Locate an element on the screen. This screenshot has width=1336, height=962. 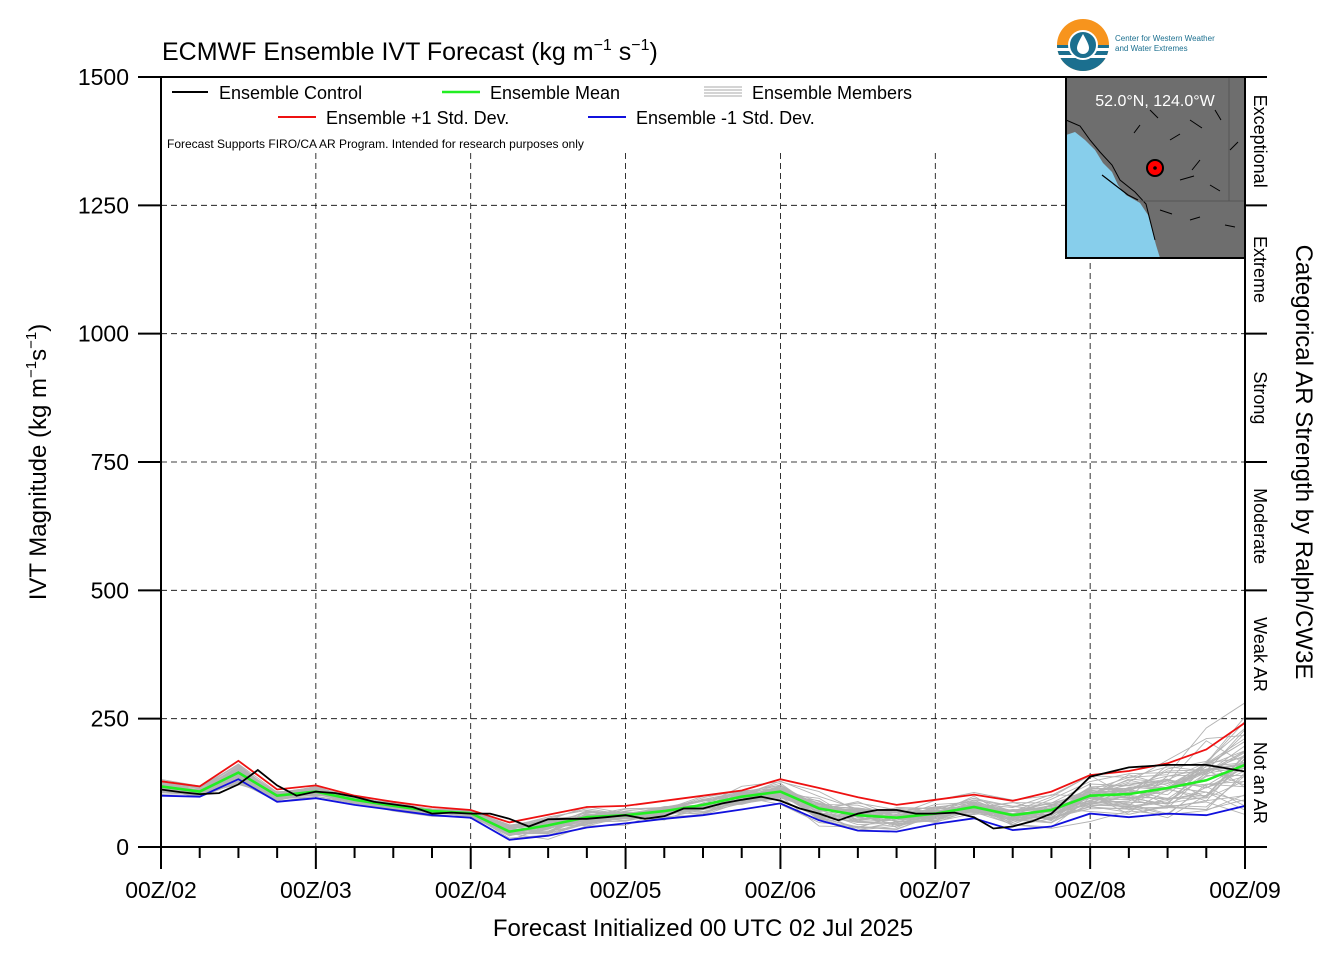
ensemble-members is located at coordinates (703, 771).